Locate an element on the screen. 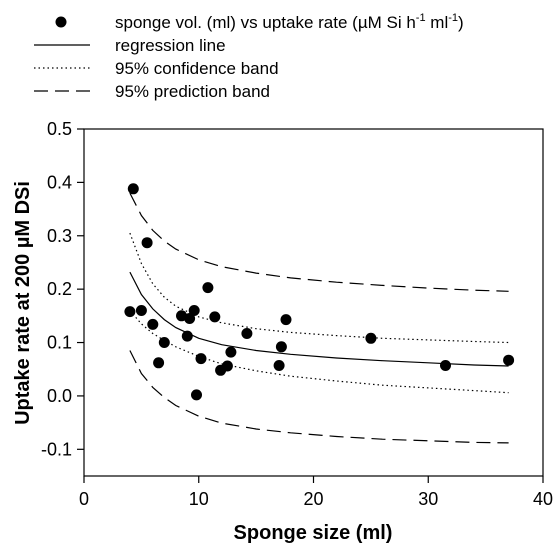  x-tick-label-4: 40 is located at coordinates (543, 499).